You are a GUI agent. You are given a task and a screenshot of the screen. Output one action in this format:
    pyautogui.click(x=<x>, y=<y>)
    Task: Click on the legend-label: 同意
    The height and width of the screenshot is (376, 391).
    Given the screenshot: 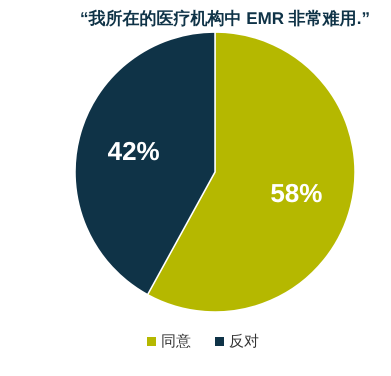 What is the action you would take?
    pyautogui.click(x=176, y=341)
    